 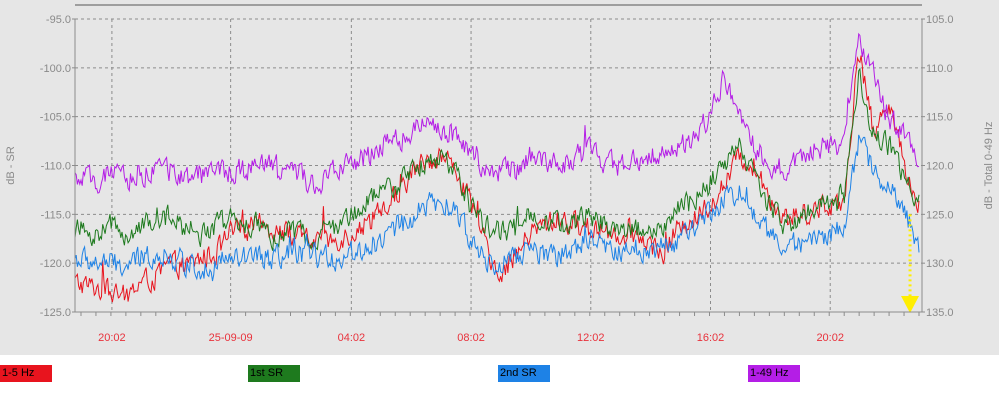 What do you see at coordinates (56, 215) in the screenshot?
I see `y-tick-label: -115.0` at bounding box center [56, 215].